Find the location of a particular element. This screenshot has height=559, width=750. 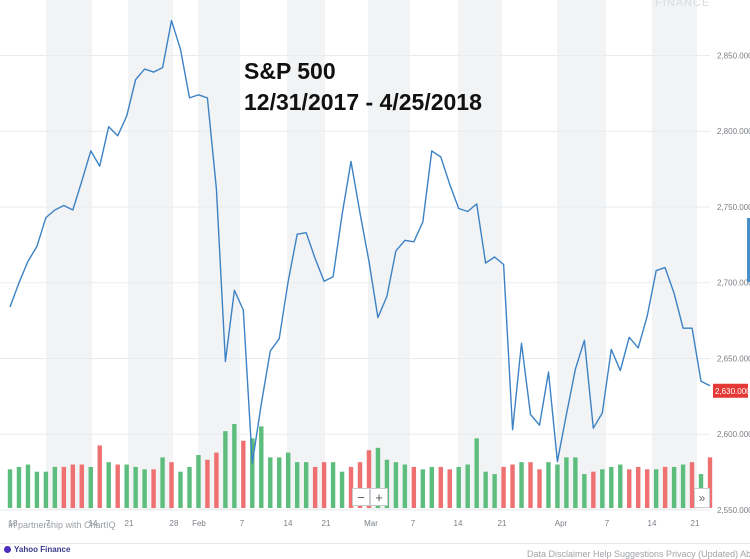

x-tick-label: 28 is located at coordinates (174, 523).